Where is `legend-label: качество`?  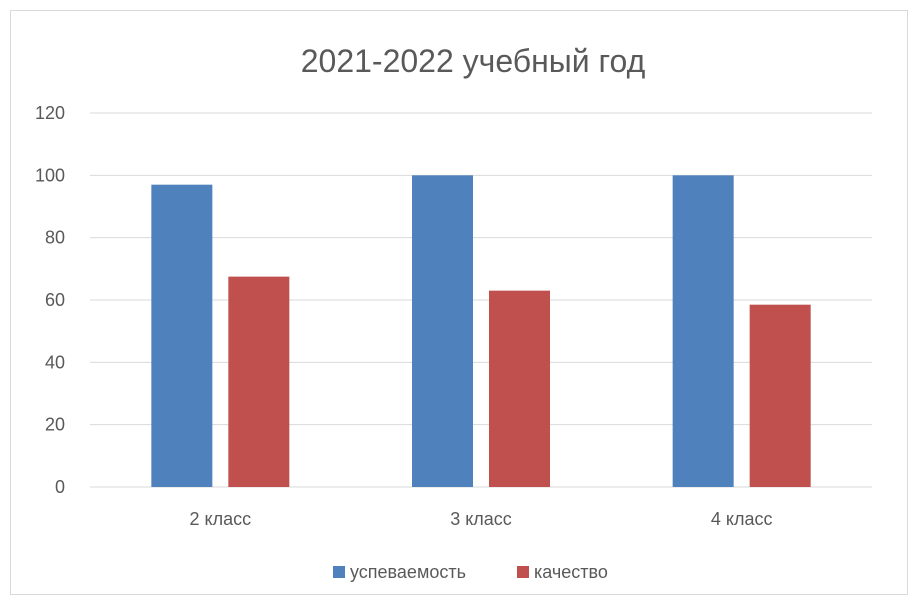
legend-label: качество is located at coordinates (571, 572).